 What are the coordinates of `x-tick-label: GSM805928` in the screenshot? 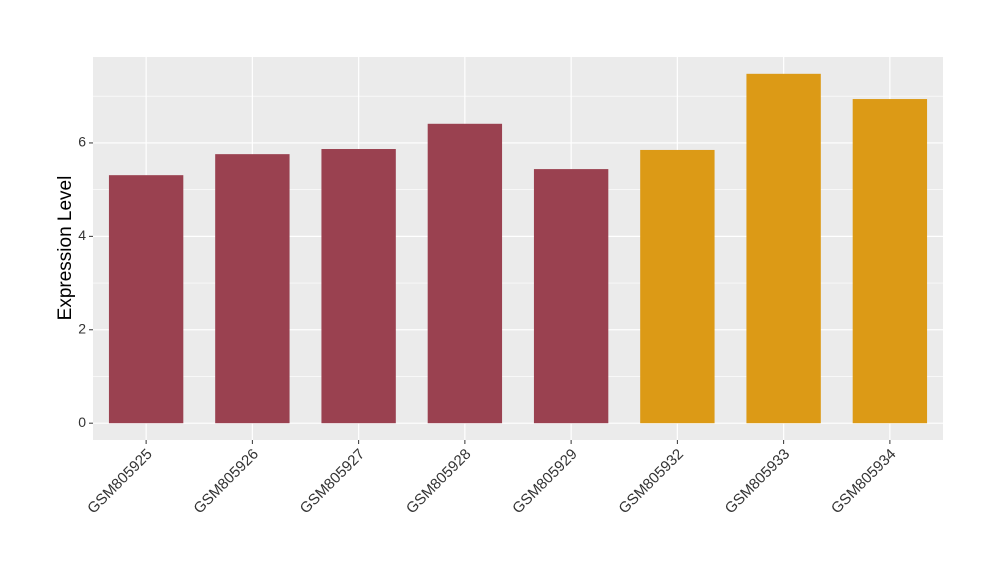 It's located at (439, 482).